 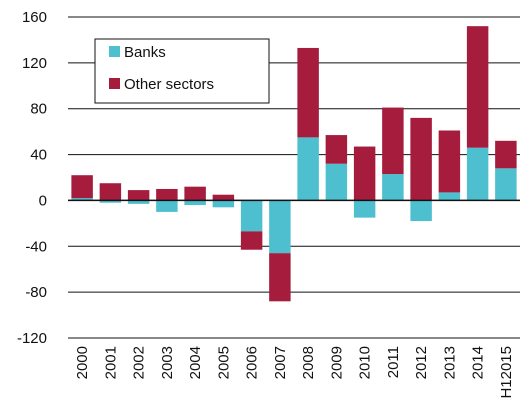 I want to click on y-tick-label: 160, so click(x=34, y=17).